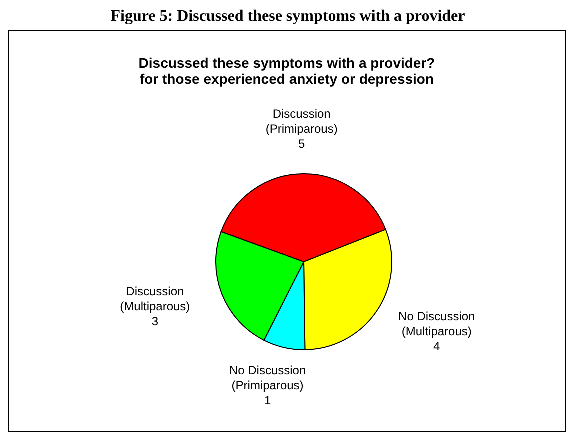 Image resolution: width=576 pixels, height=448 pixels. I want to click on data-label: 3, so click(155, 321).